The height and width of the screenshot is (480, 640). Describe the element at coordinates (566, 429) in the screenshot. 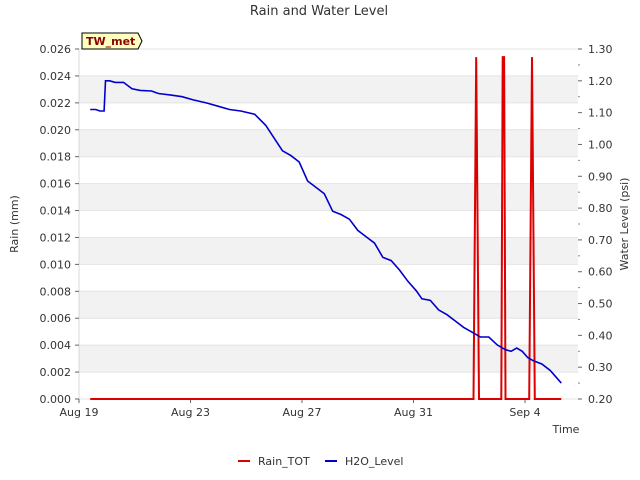

I see `x-axis-title: Time` at that location.